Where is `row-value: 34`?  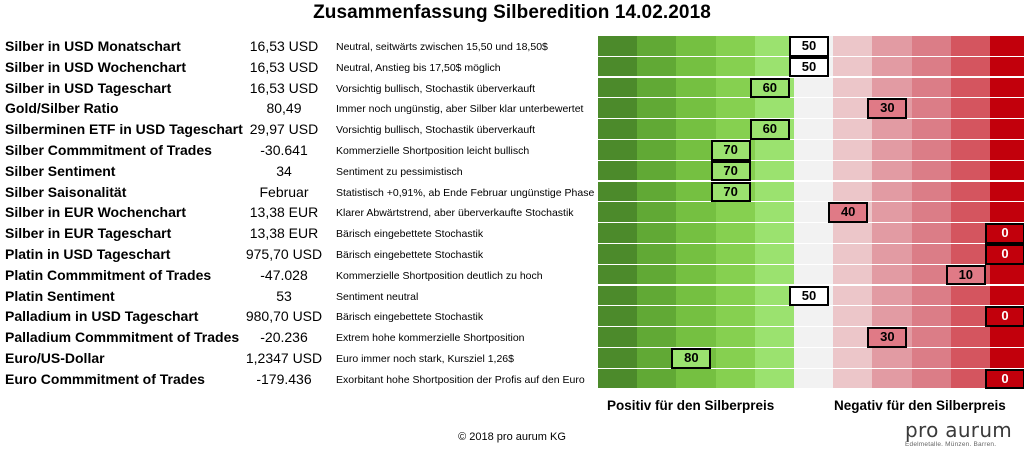 row-value: 34 is located at coordinates (284, 170).